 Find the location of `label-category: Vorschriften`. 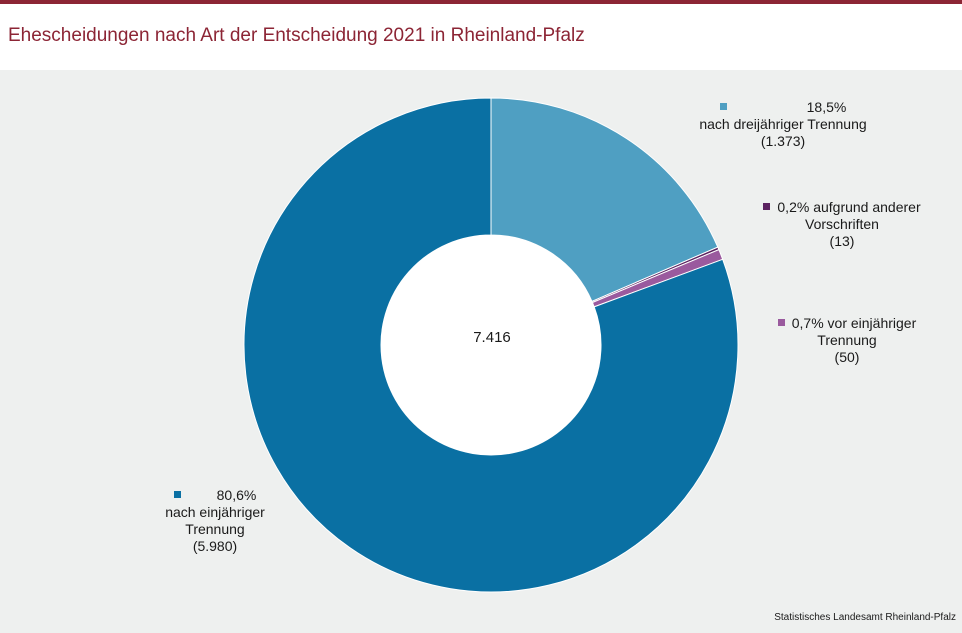

label-category: Vorschriften is located at coordinates (842, 224).